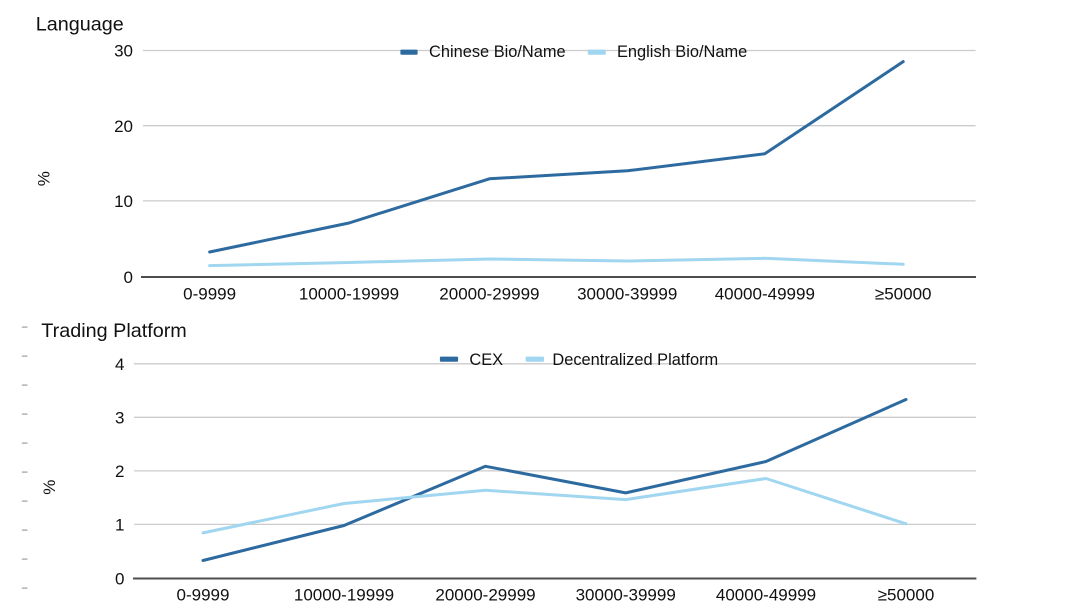 The width and height of the screenshot is (1066, 610). What do you see at coordinates (119, 525) in the screenshot?
I see `svg-text: 1` at bounding box center [119, 525].